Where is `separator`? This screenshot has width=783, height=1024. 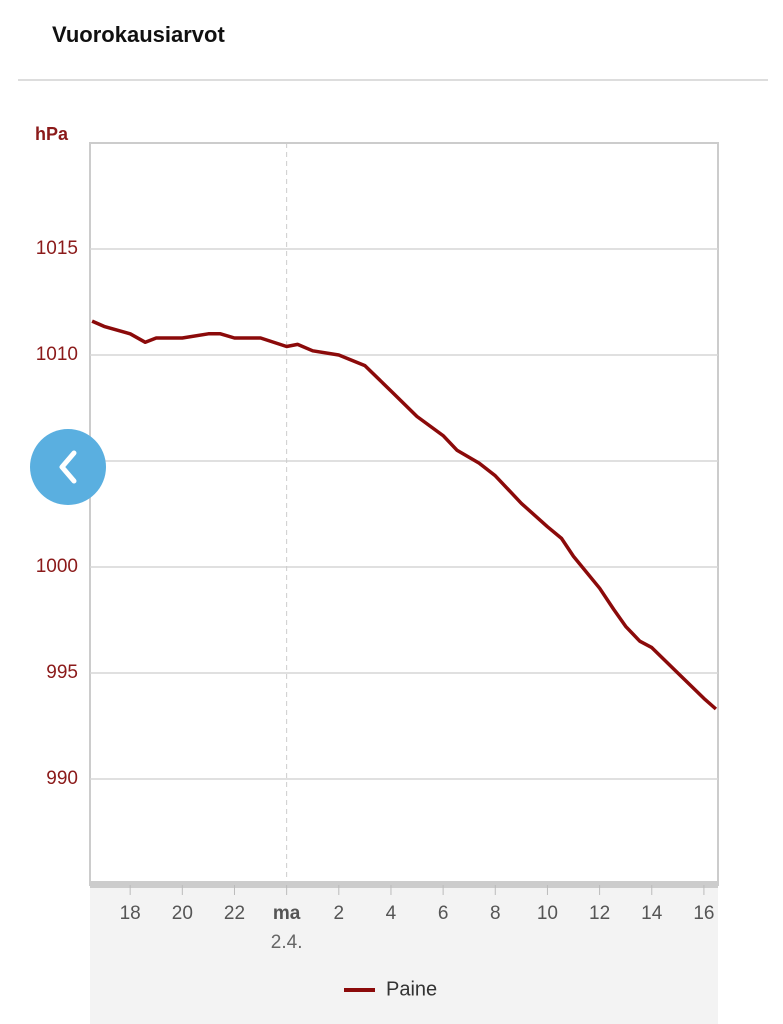 separator is located at coordinates (393, 80).